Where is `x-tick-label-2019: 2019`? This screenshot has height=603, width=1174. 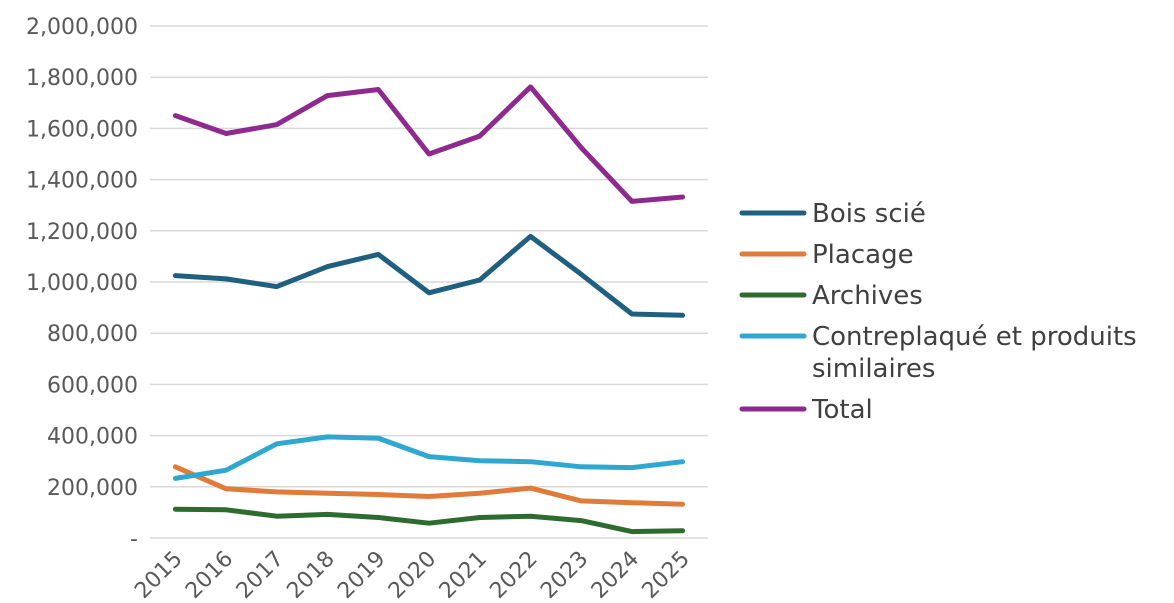
x-tick-label-2019: 2019 is located at coordinates (361, 575).